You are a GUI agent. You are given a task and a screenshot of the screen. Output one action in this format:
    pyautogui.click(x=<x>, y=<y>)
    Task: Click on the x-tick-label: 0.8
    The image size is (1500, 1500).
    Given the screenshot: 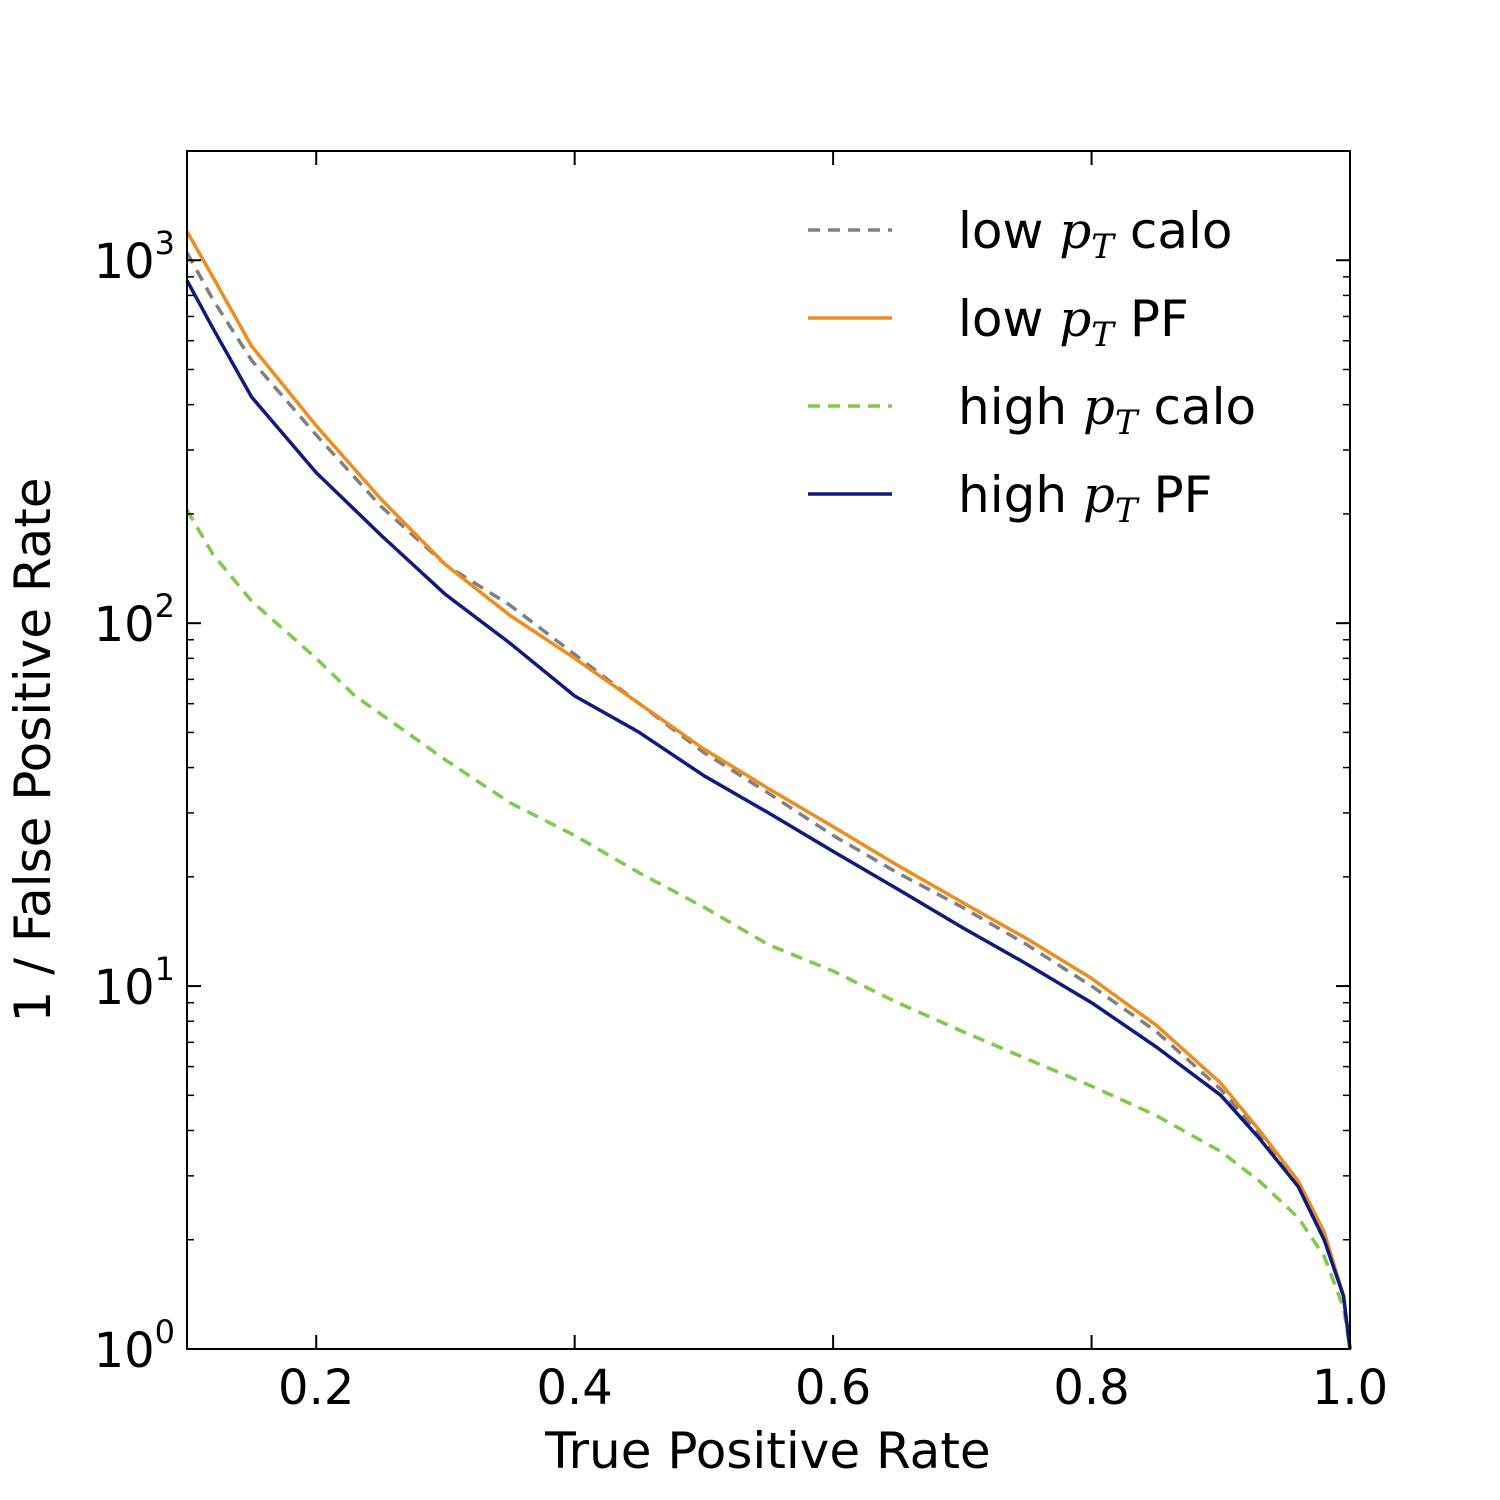 What is the action you would take?
    pyautogui.click(x=1091, y=1388)
    